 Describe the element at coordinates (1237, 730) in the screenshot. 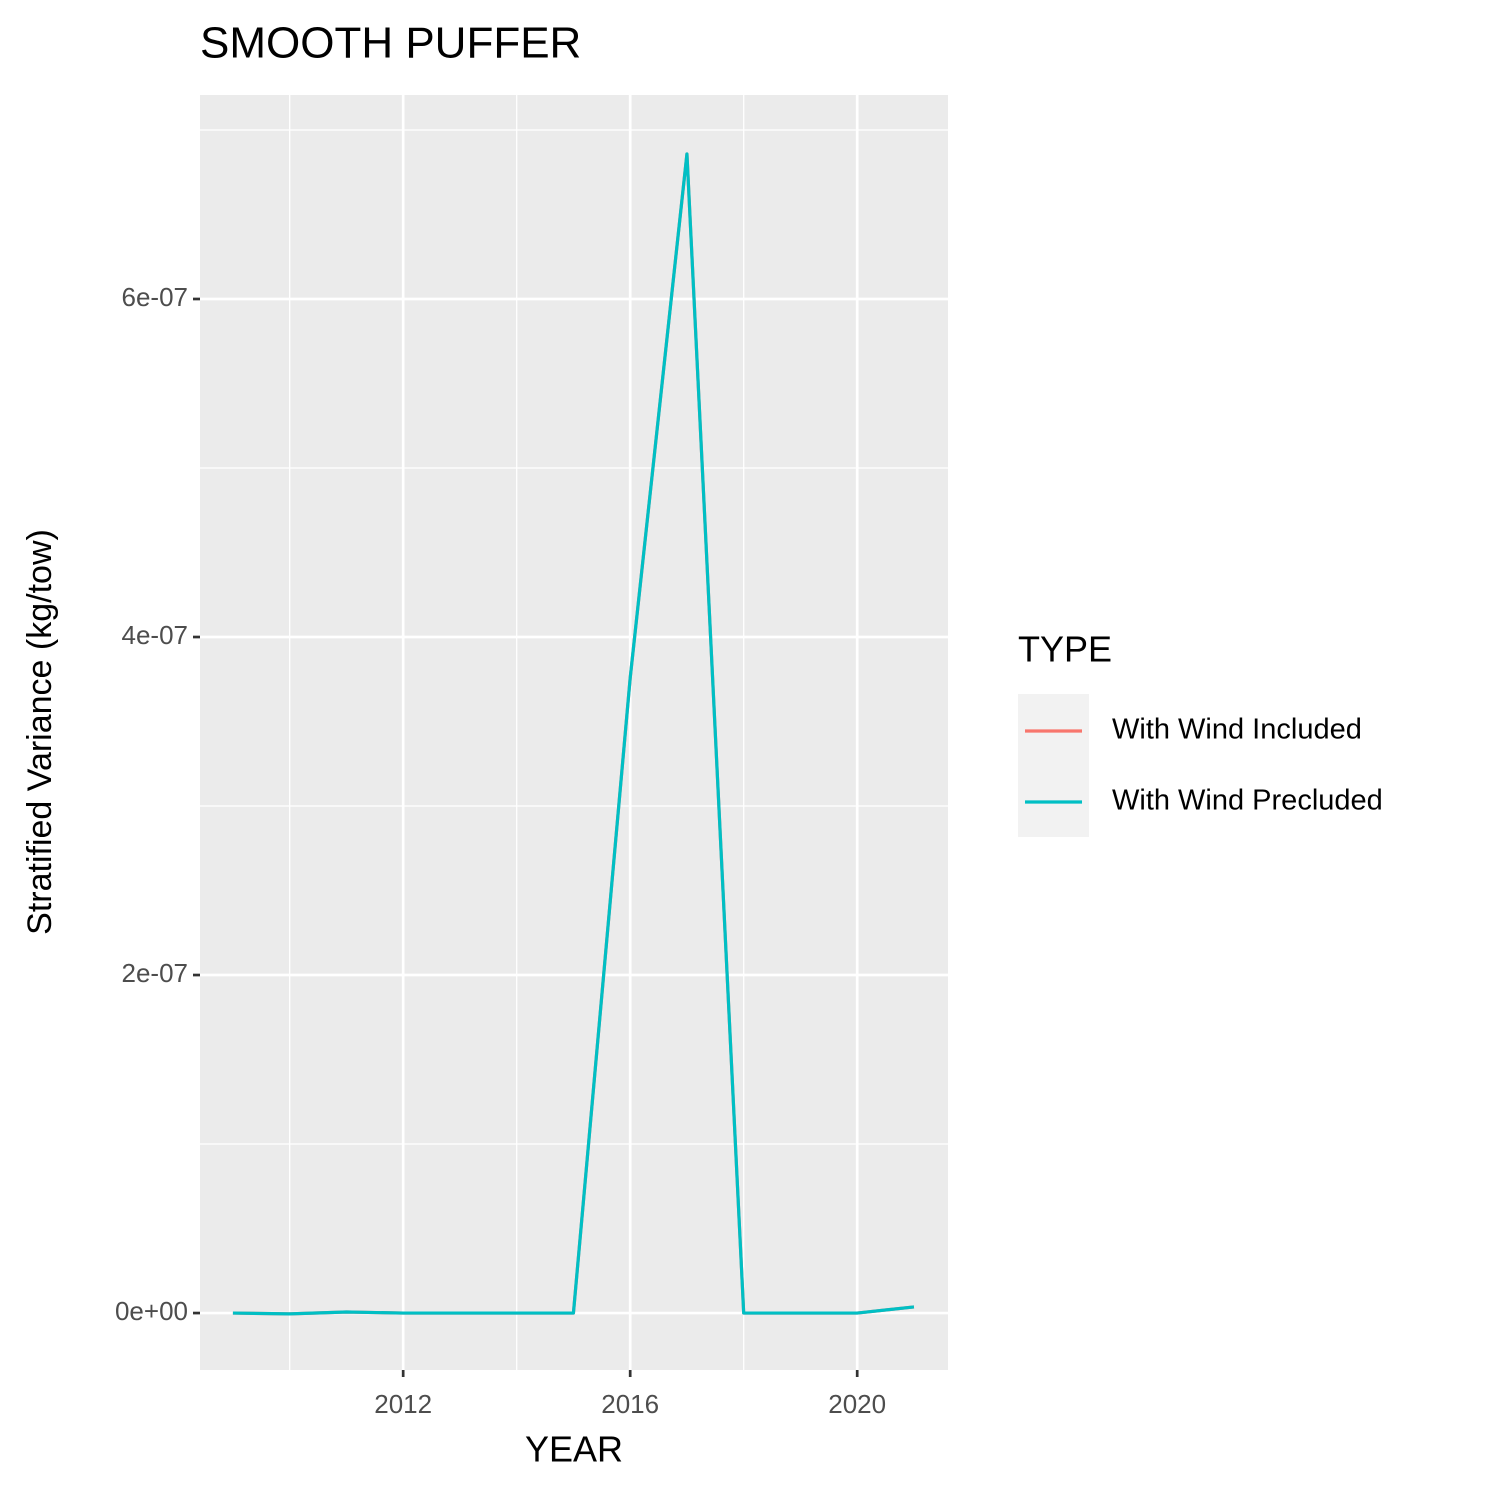

I see `legend-label: With Wind Included` at that location.